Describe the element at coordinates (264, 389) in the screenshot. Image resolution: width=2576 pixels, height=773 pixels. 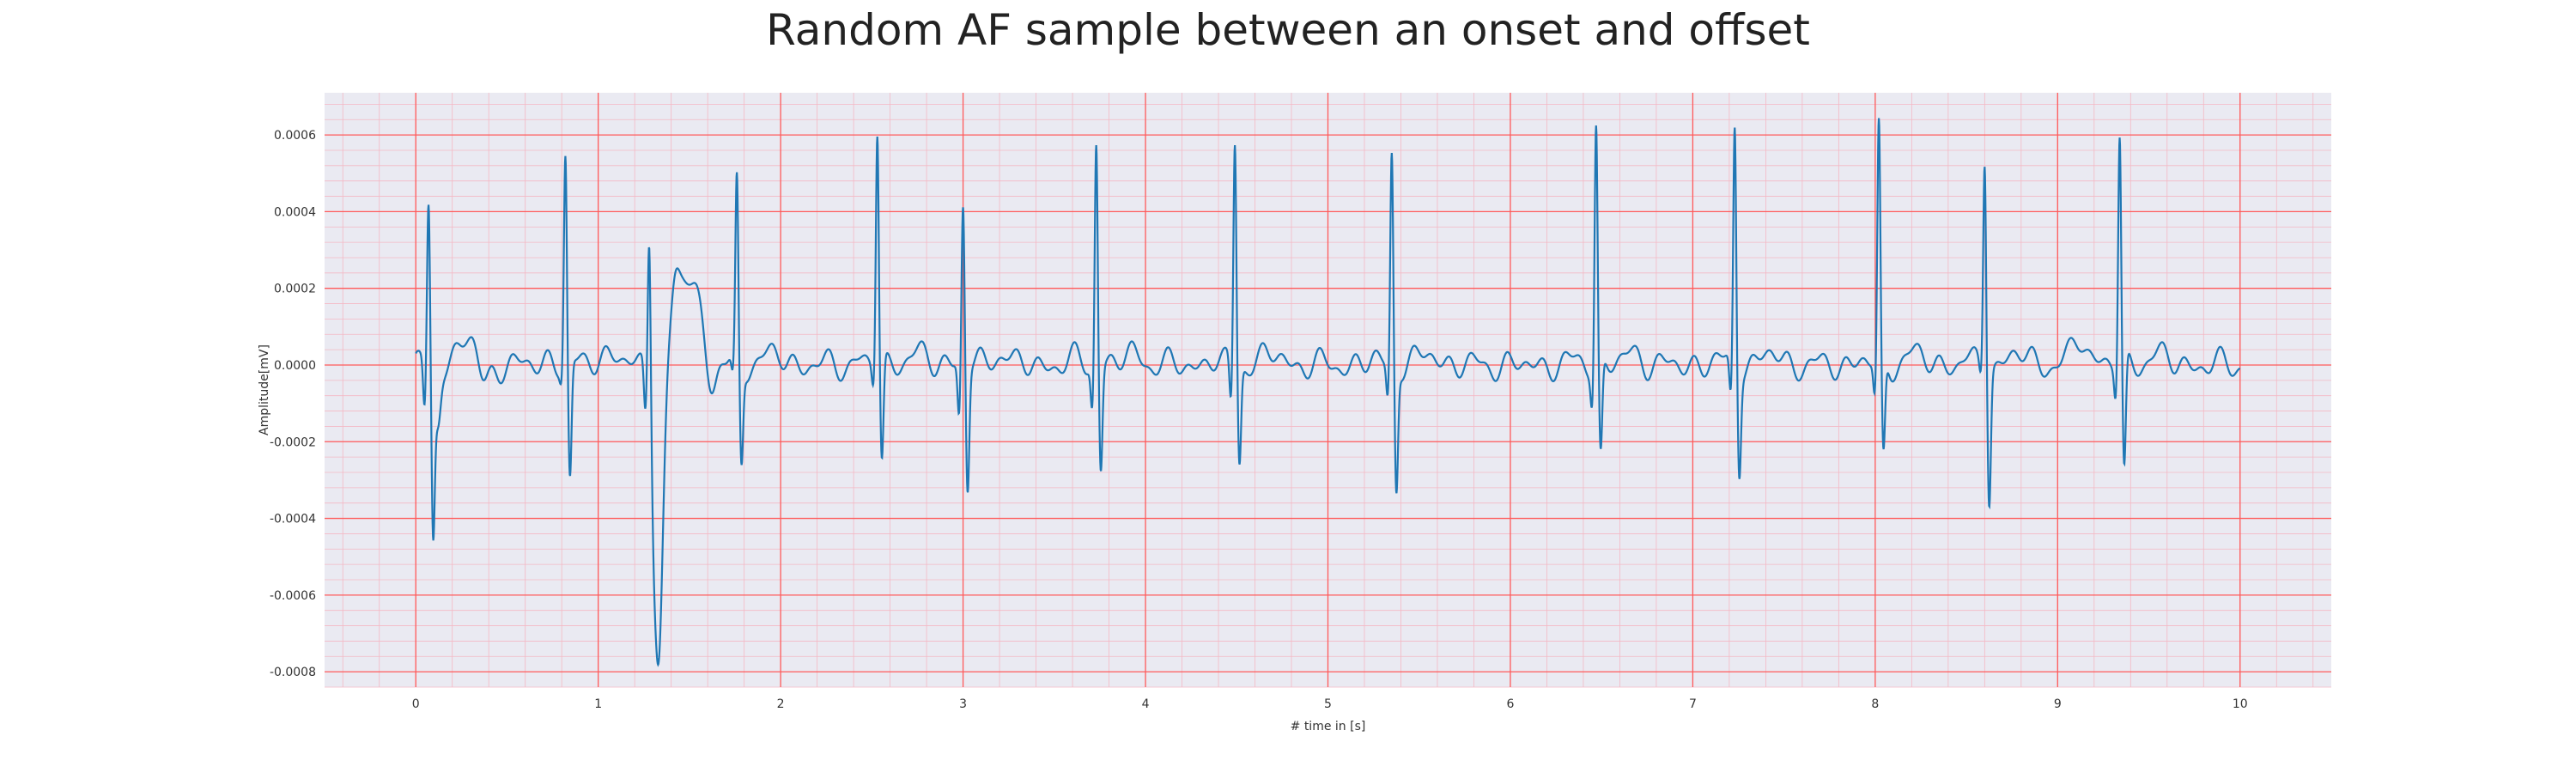
I see `y-axis-label: Amplitude[mV]` at that location.